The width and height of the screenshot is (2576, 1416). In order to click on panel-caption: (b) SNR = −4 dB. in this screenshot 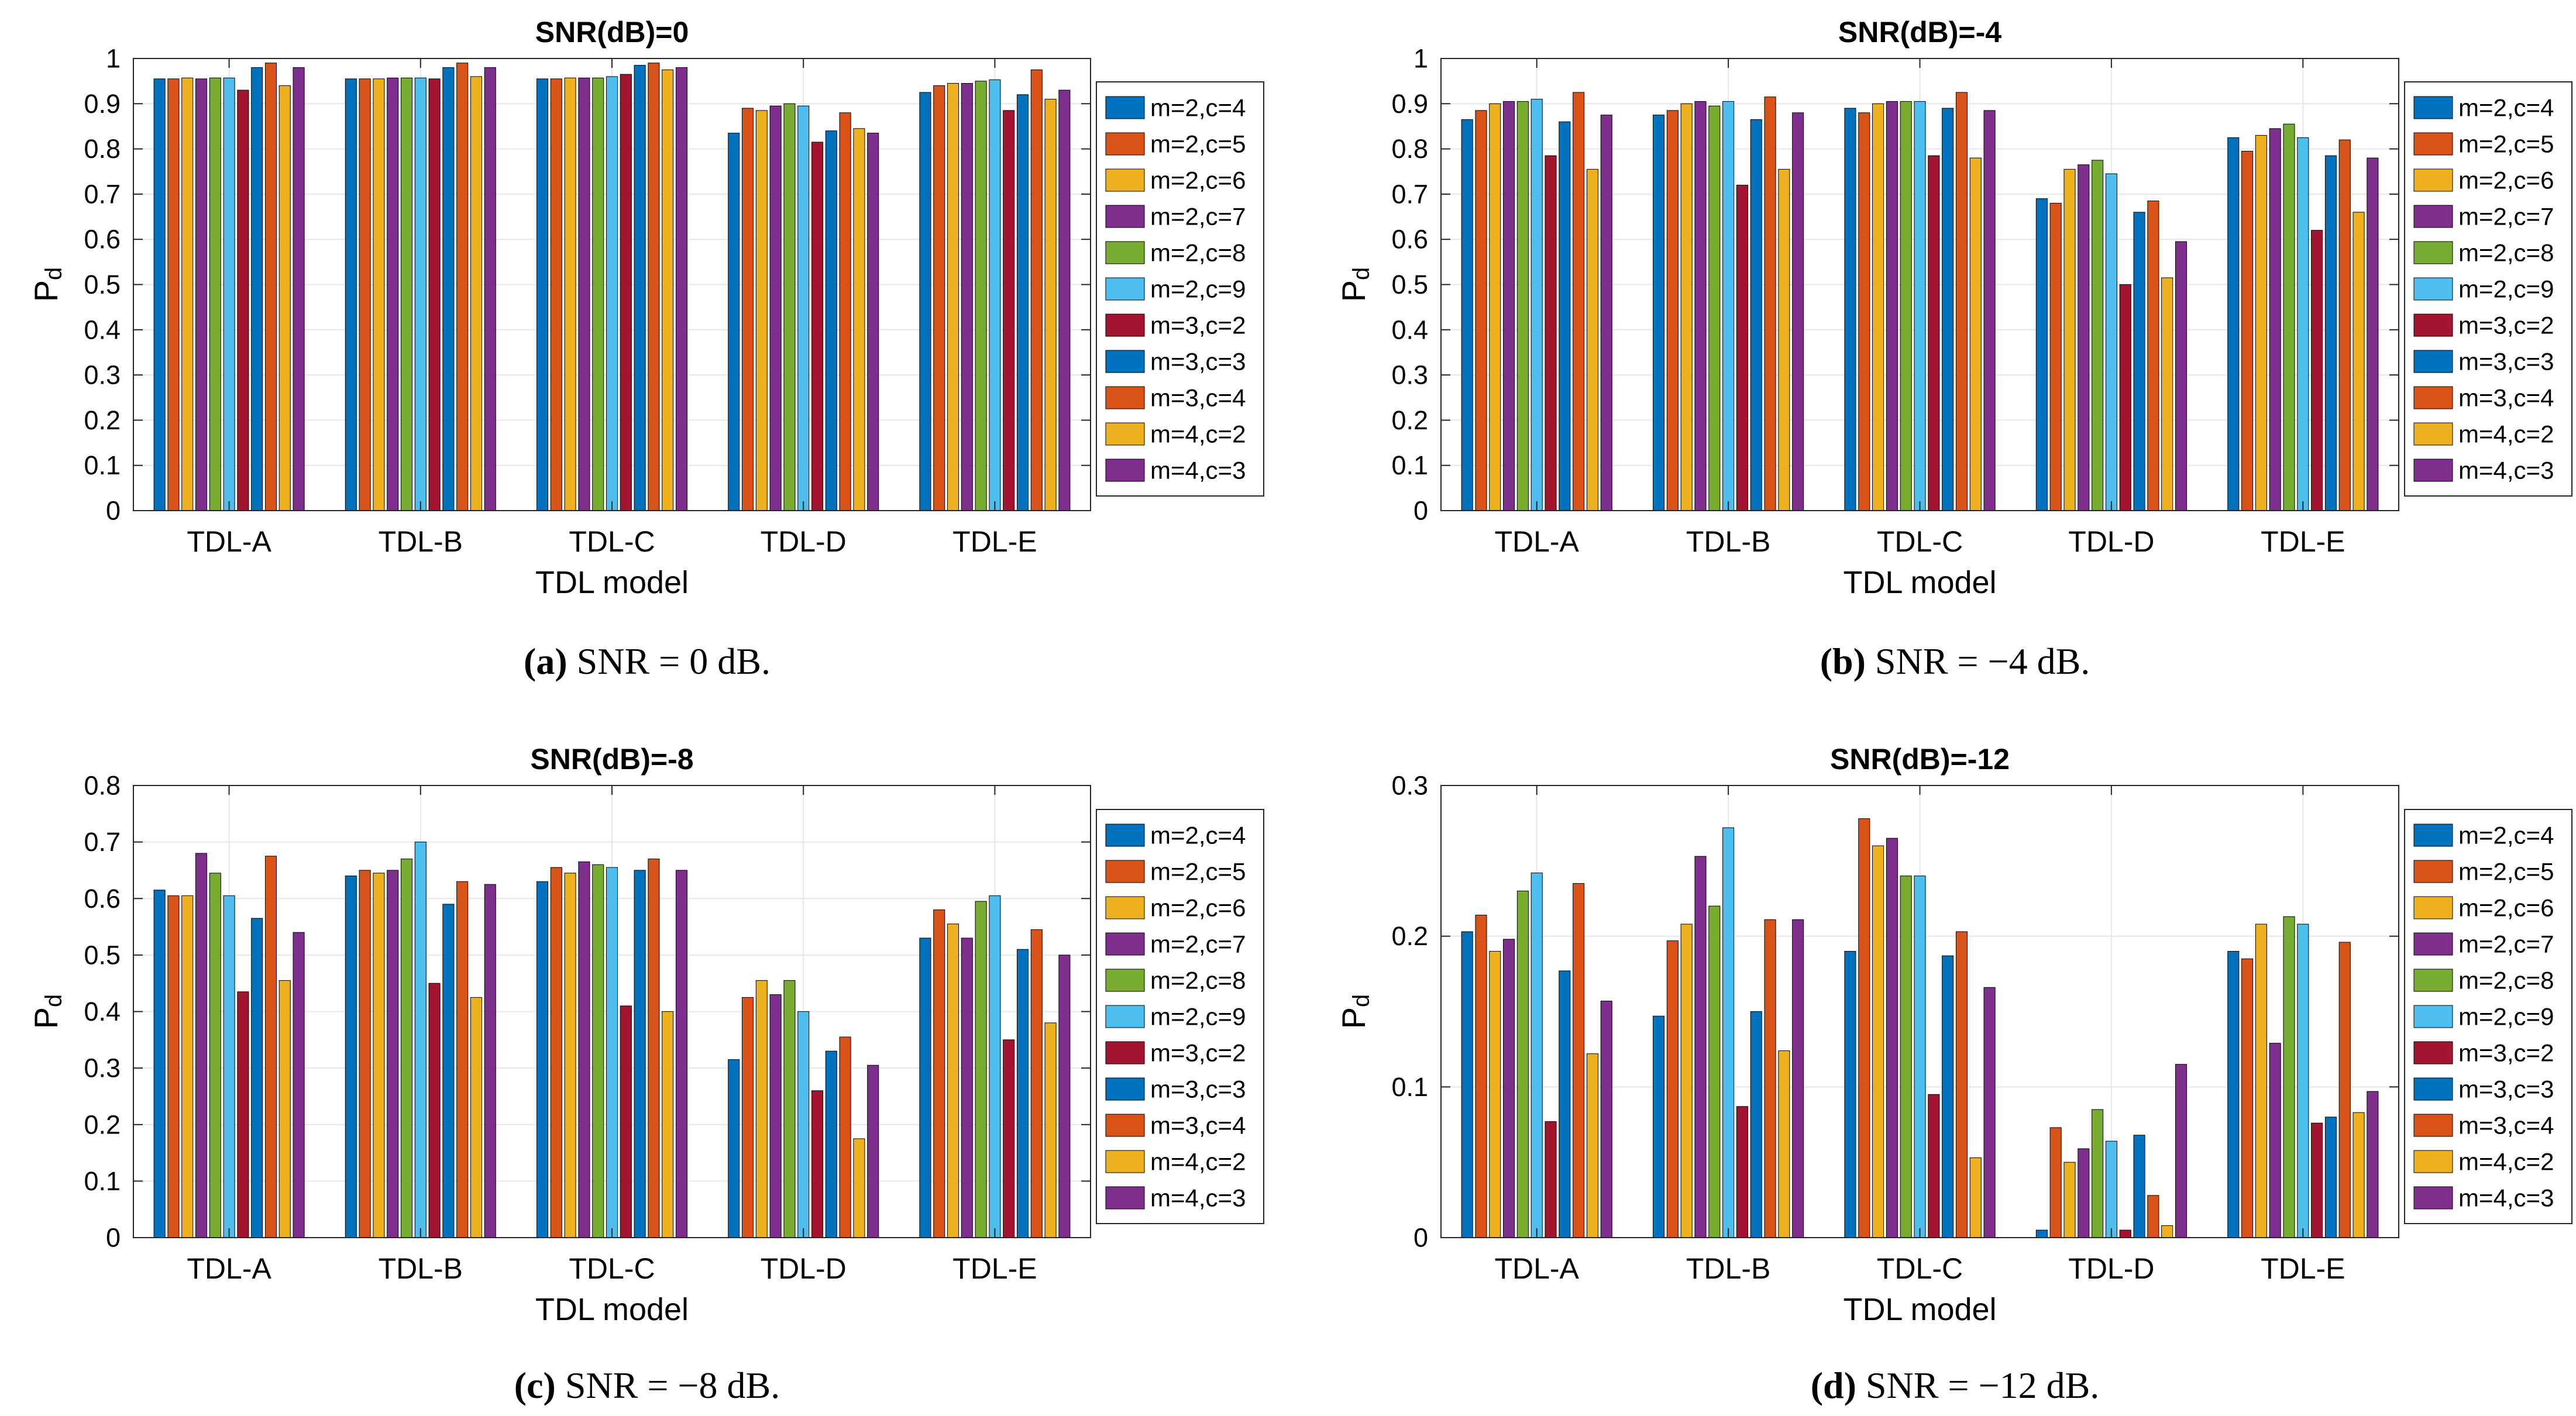, I will do `click(1955, 661)`.